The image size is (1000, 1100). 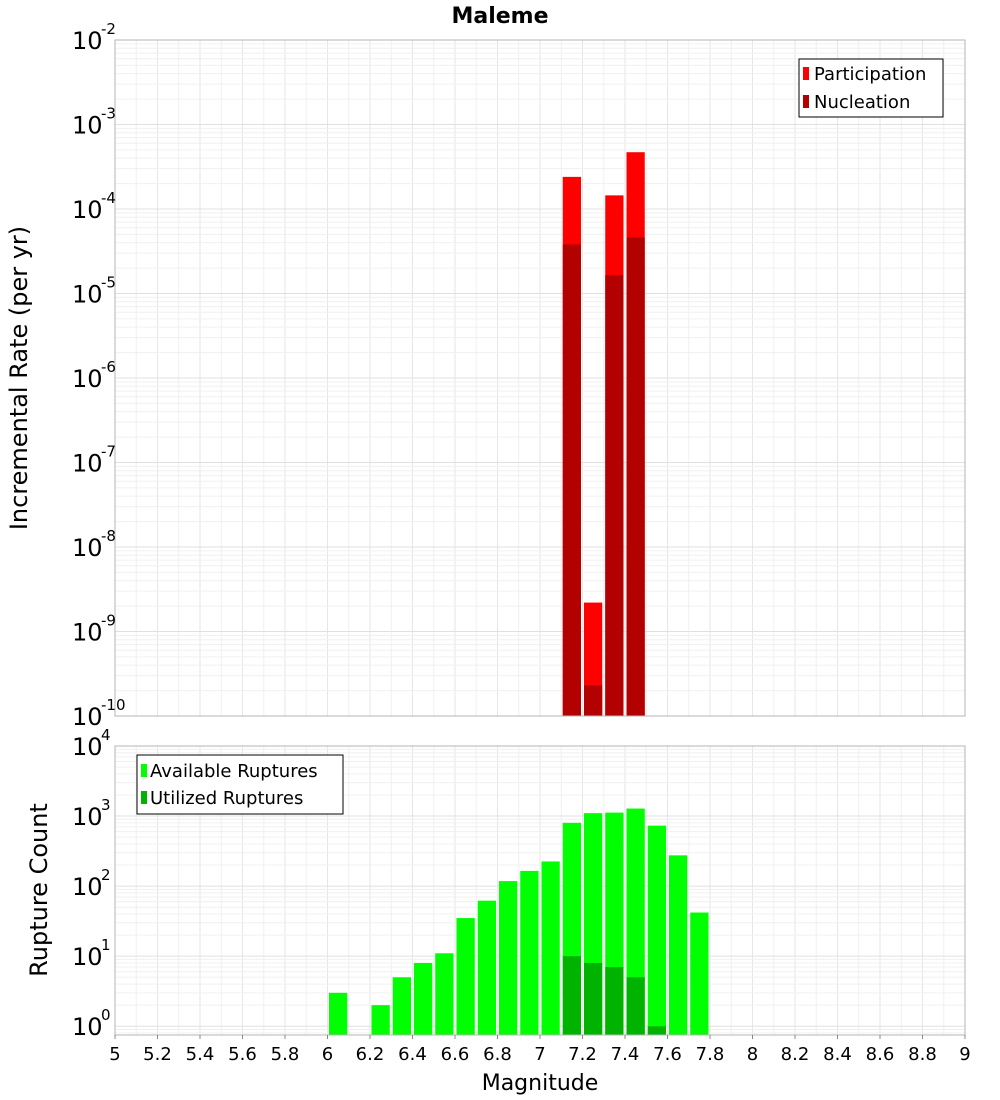 I want to click on y-tick-exponent: 3, so click(x=106, y=805).